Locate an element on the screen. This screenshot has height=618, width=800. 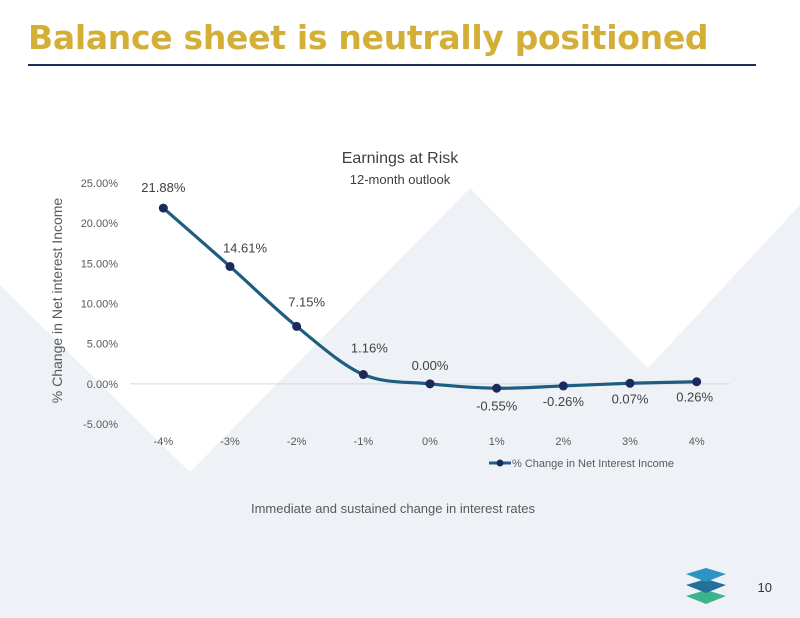
data-label: 0.07% is located at coordinates (630, 398).